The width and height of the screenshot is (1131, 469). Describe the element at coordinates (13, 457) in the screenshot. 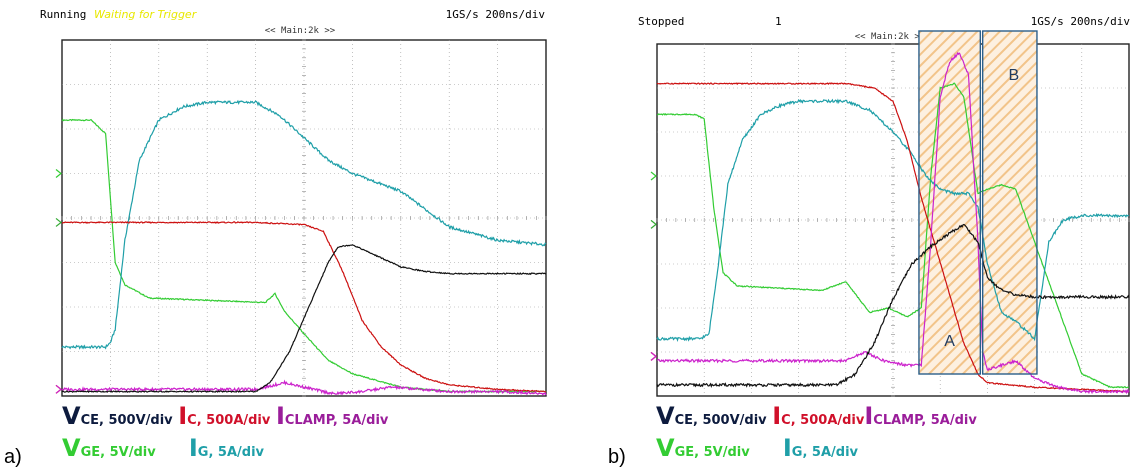

I see `panel-label: a)` at that location.